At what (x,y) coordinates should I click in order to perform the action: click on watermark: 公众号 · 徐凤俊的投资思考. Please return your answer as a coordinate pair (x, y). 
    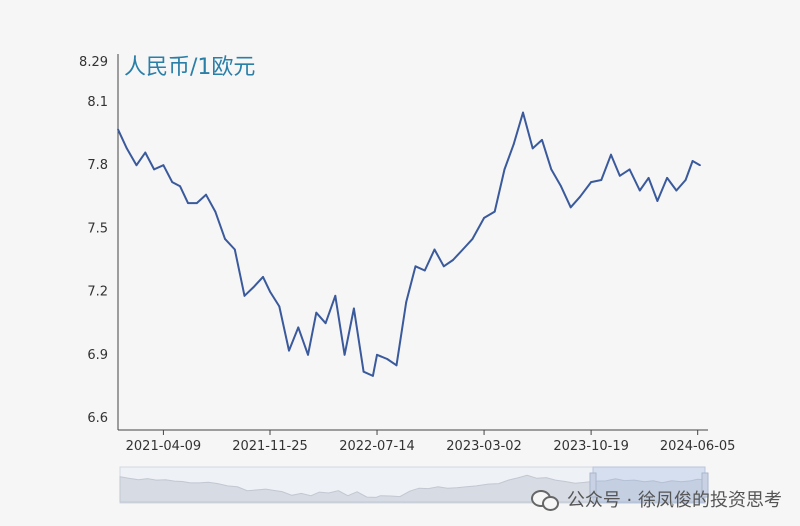
    Looking at the image, I should click on (656, 499).